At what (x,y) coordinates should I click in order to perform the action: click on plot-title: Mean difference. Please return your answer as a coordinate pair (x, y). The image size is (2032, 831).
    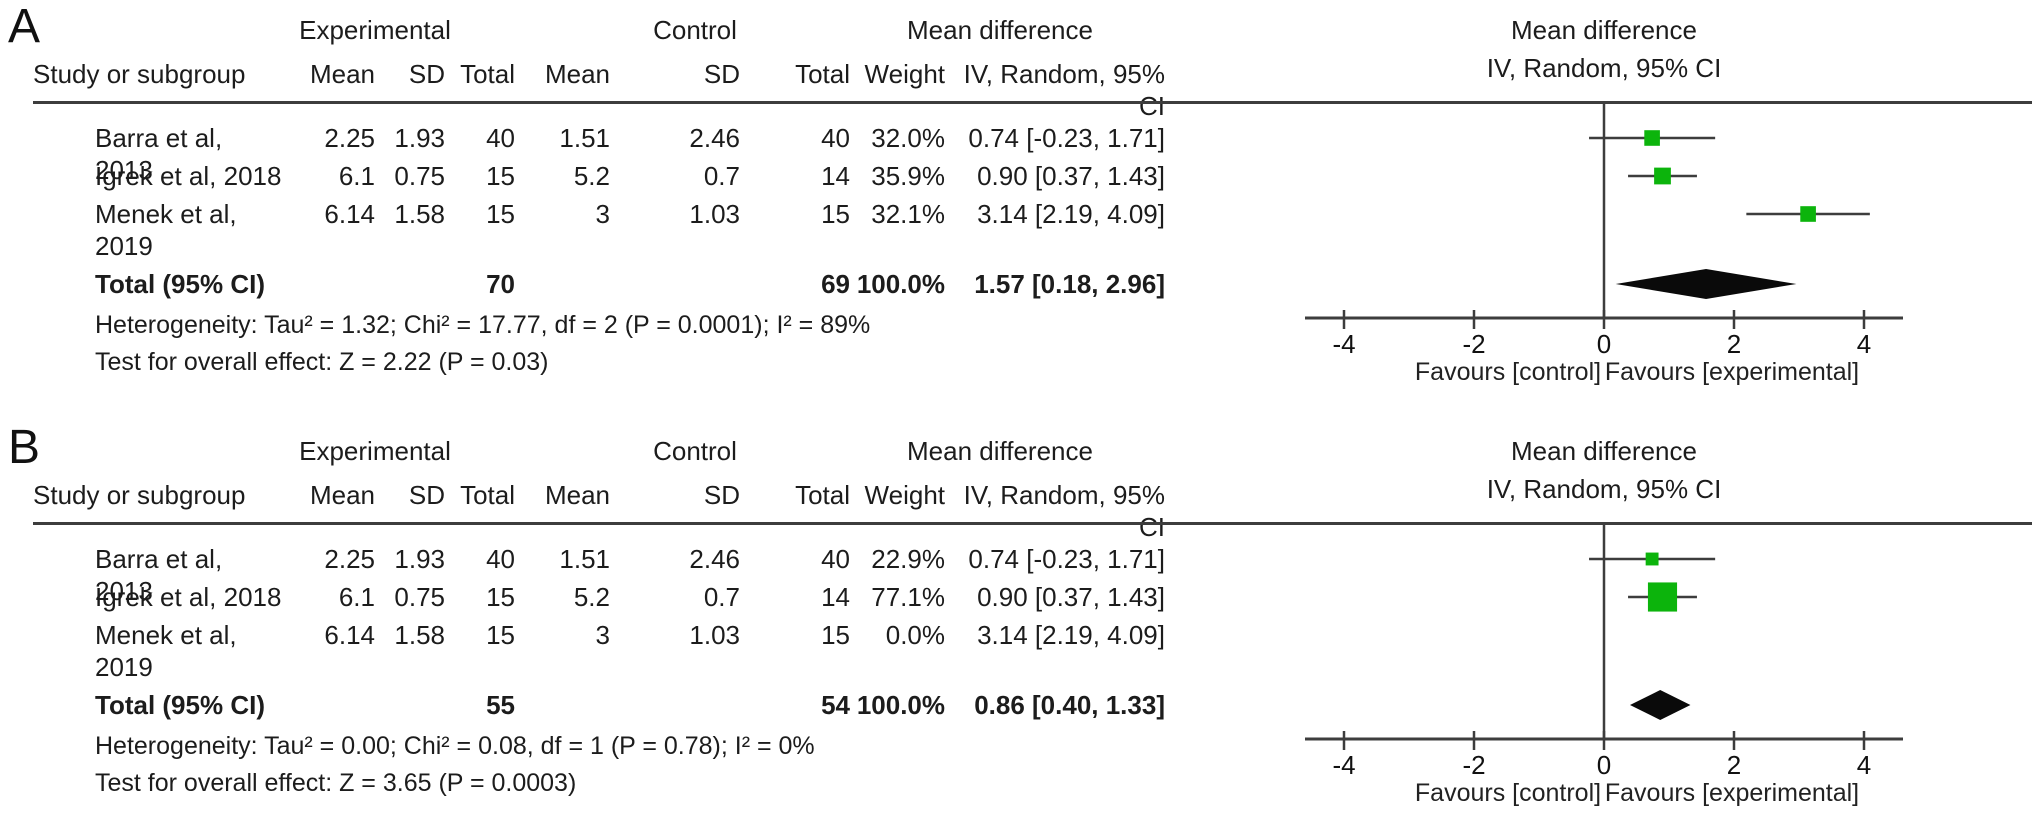
    Looking at the image, I should click on (1604, 451).